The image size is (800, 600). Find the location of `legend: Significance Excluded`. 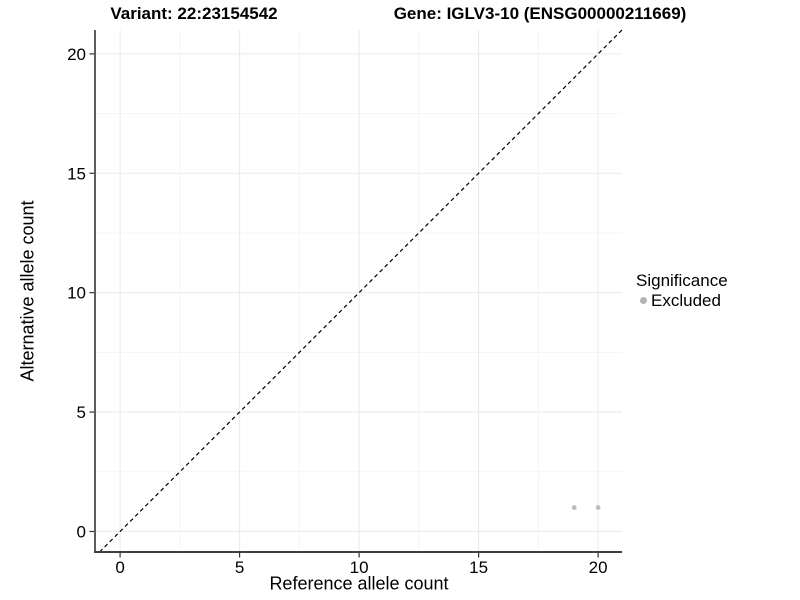

legend: Significance Excluded is located at coordinates (682, 290).